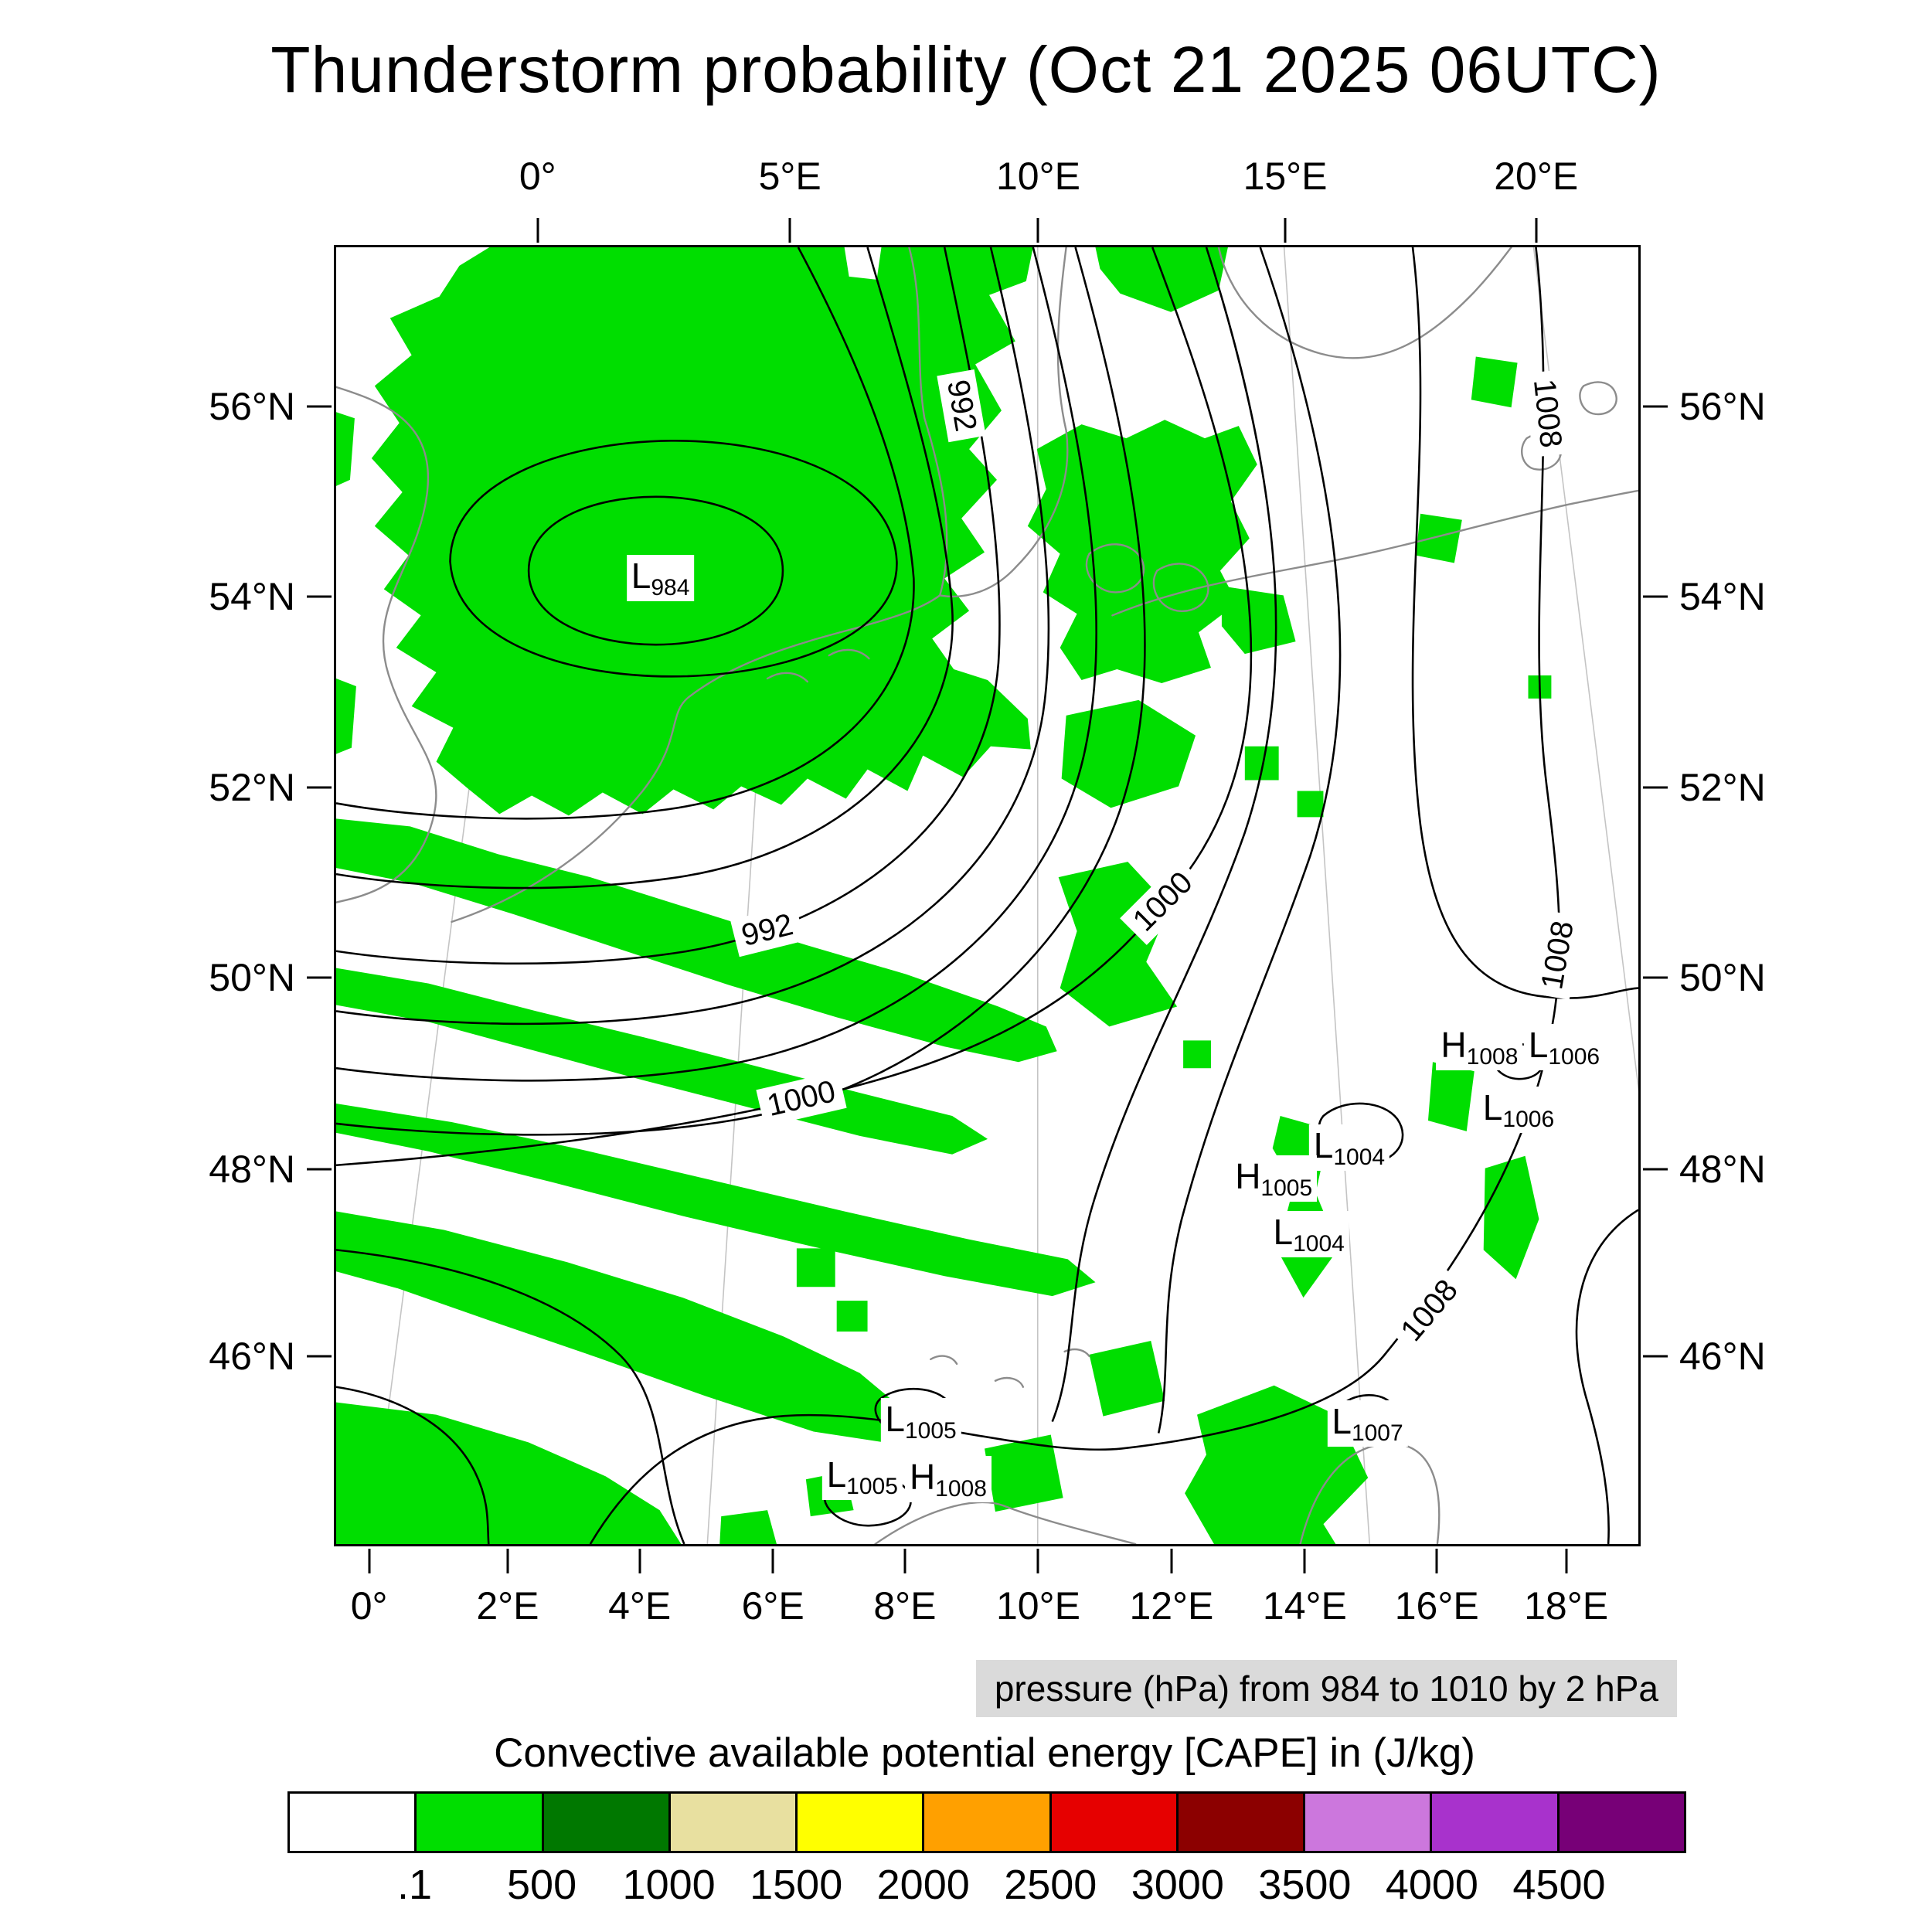 The height and width of the screenshot is (1932, 1932). Describe the element at coordinates (1567, 1606) in the screenshot. I see `axis-label-bottom: 18°E` at that location.